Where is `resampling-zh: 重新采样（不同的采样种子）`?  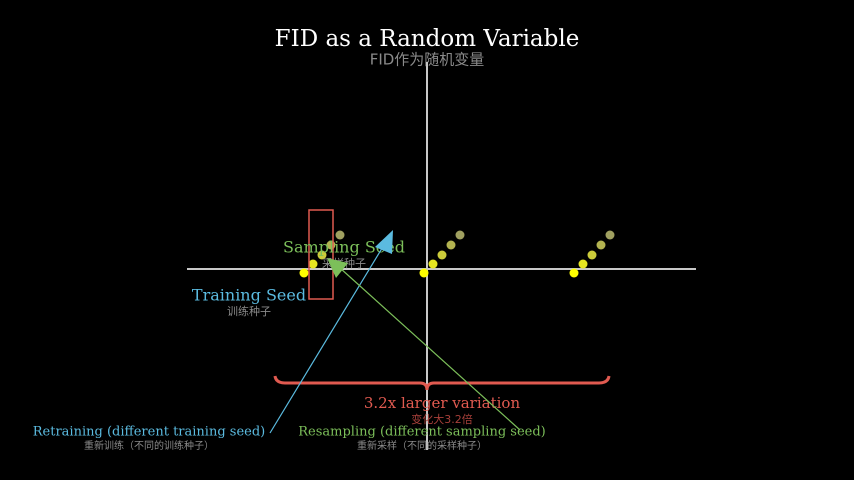
resampling-zh: 重新采样（不同的采样种子） is located at coordinates (422, 445).